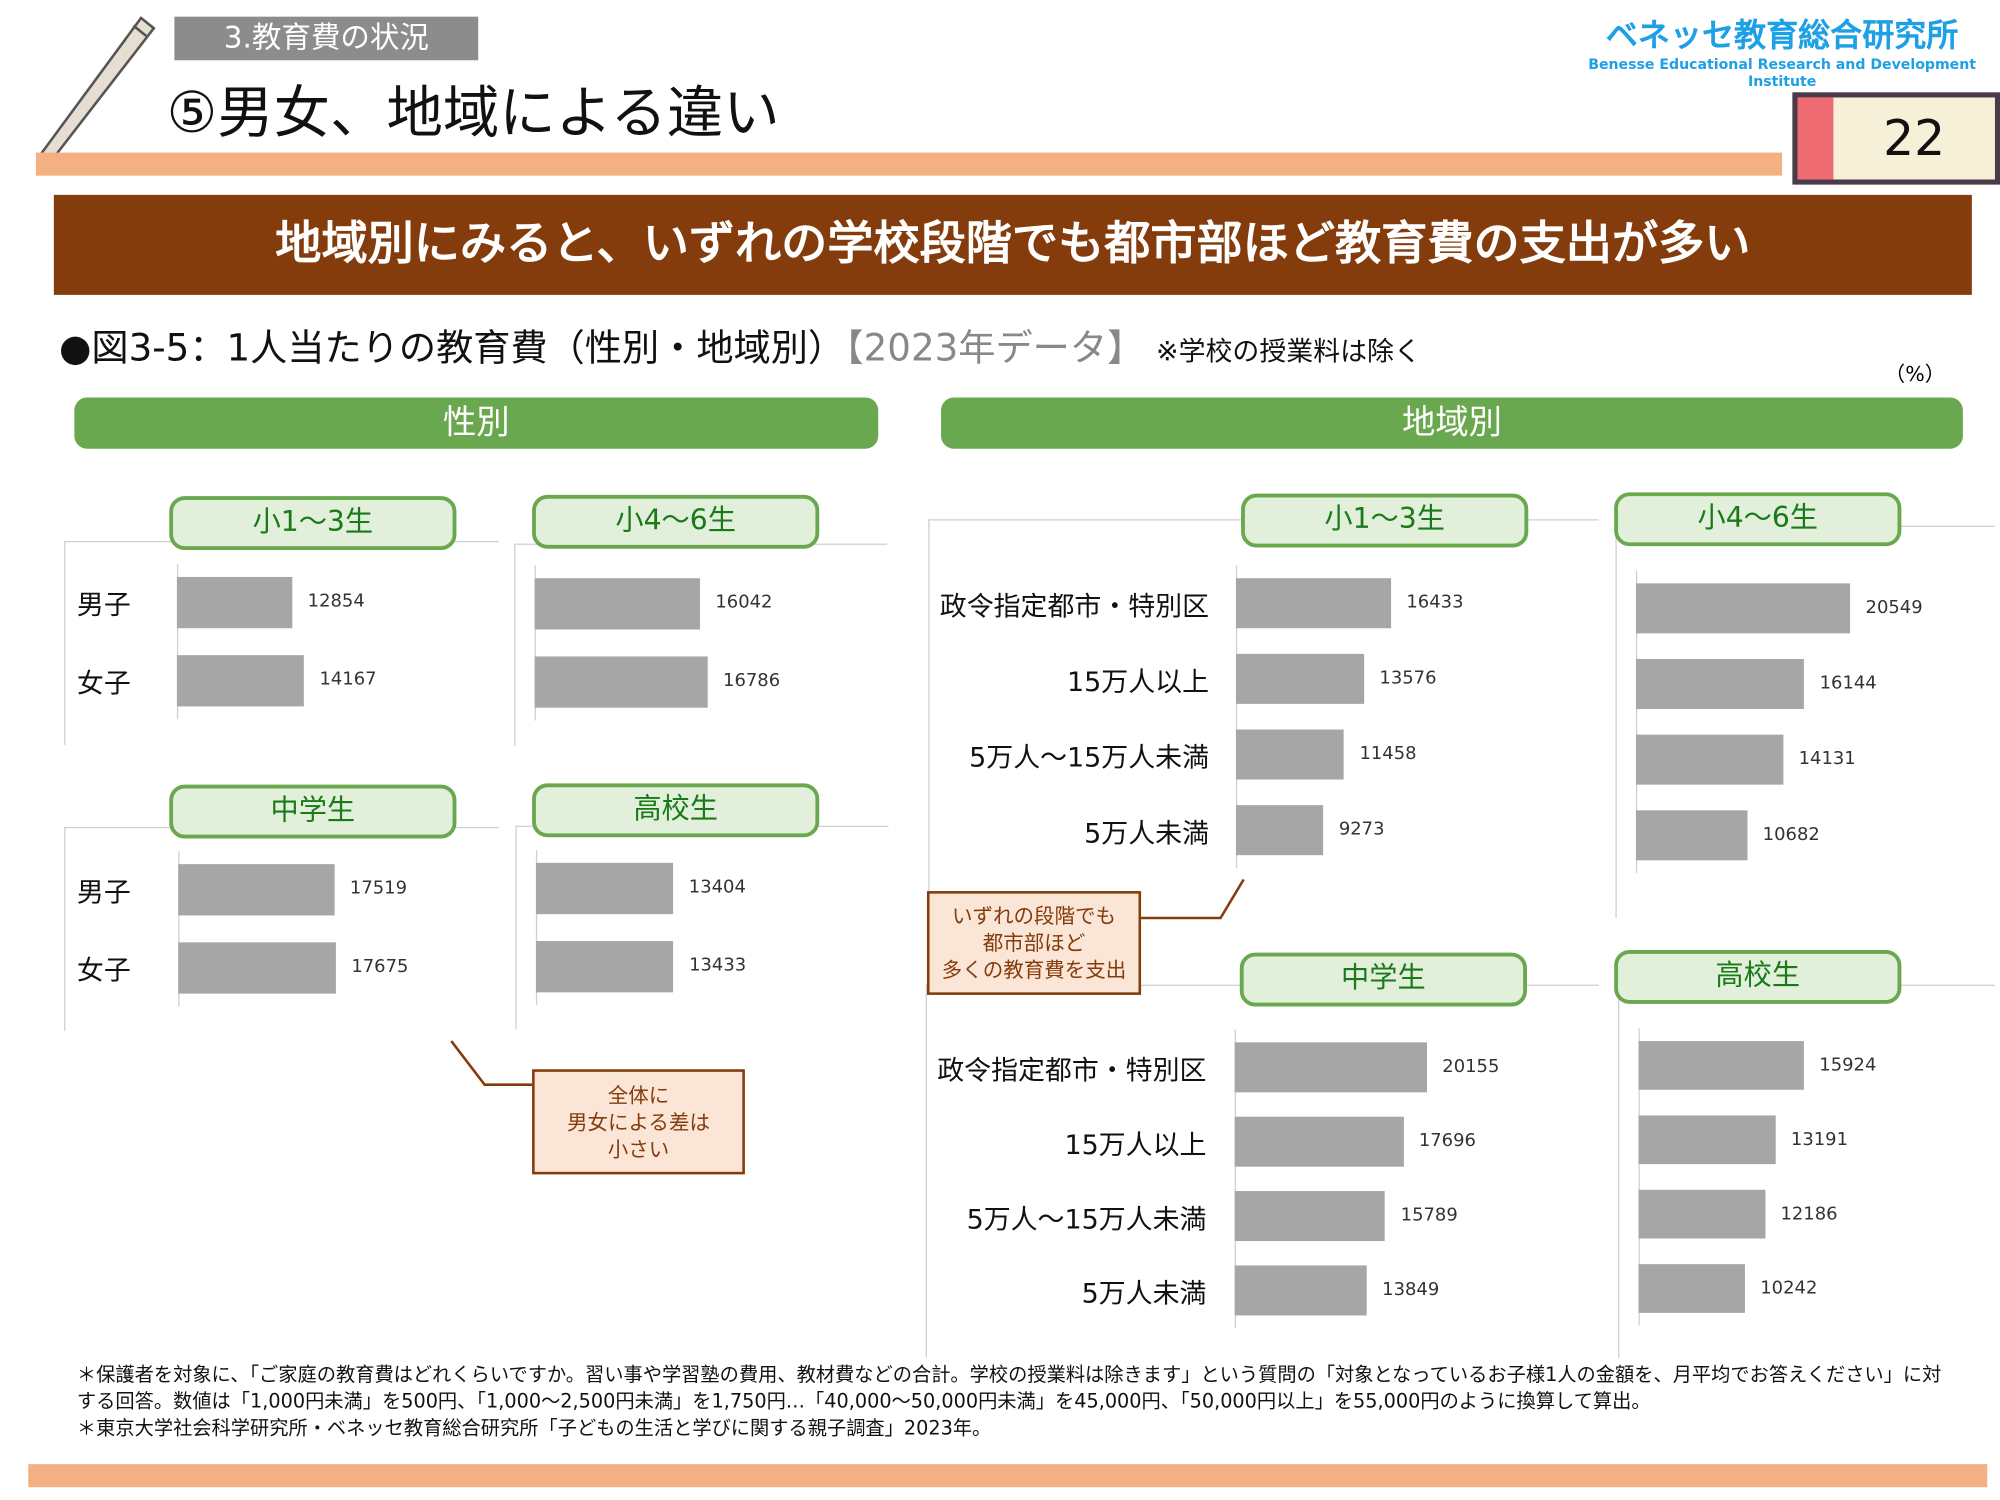 This screenshot has width=2000, height=1500. I want to click on data-label: 13433, so click(718, 965).